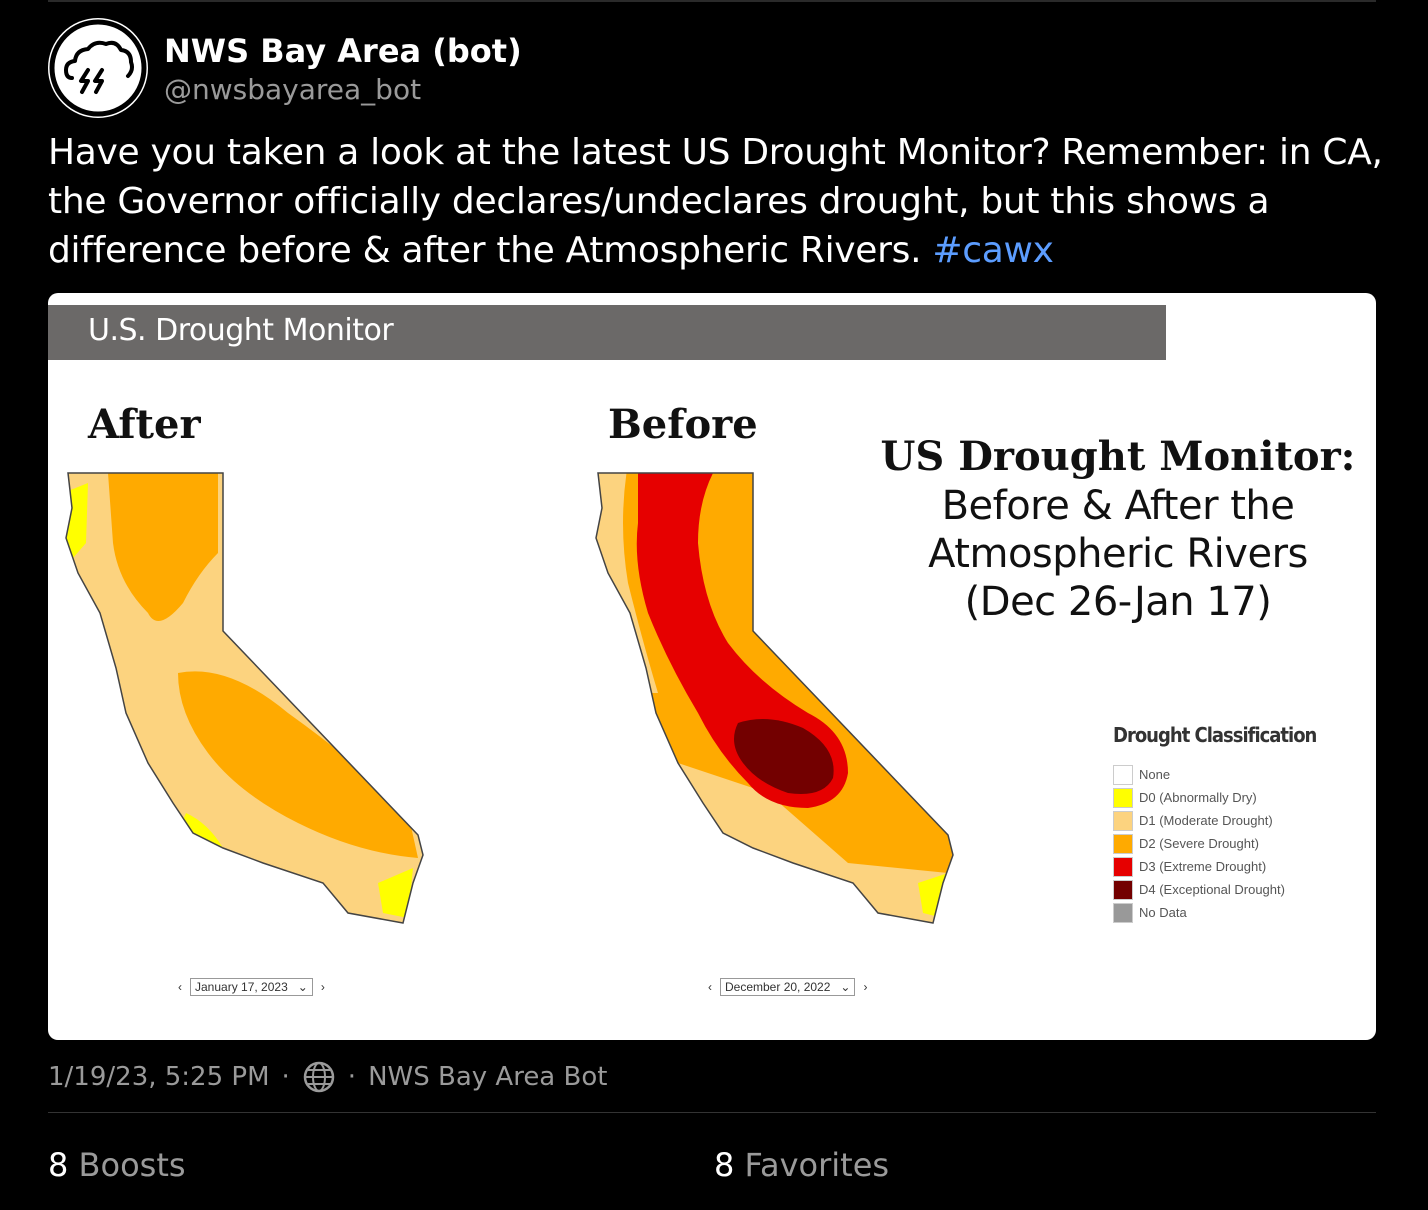  I want to click on boosts-label: Boosts, so click(132, 1165).